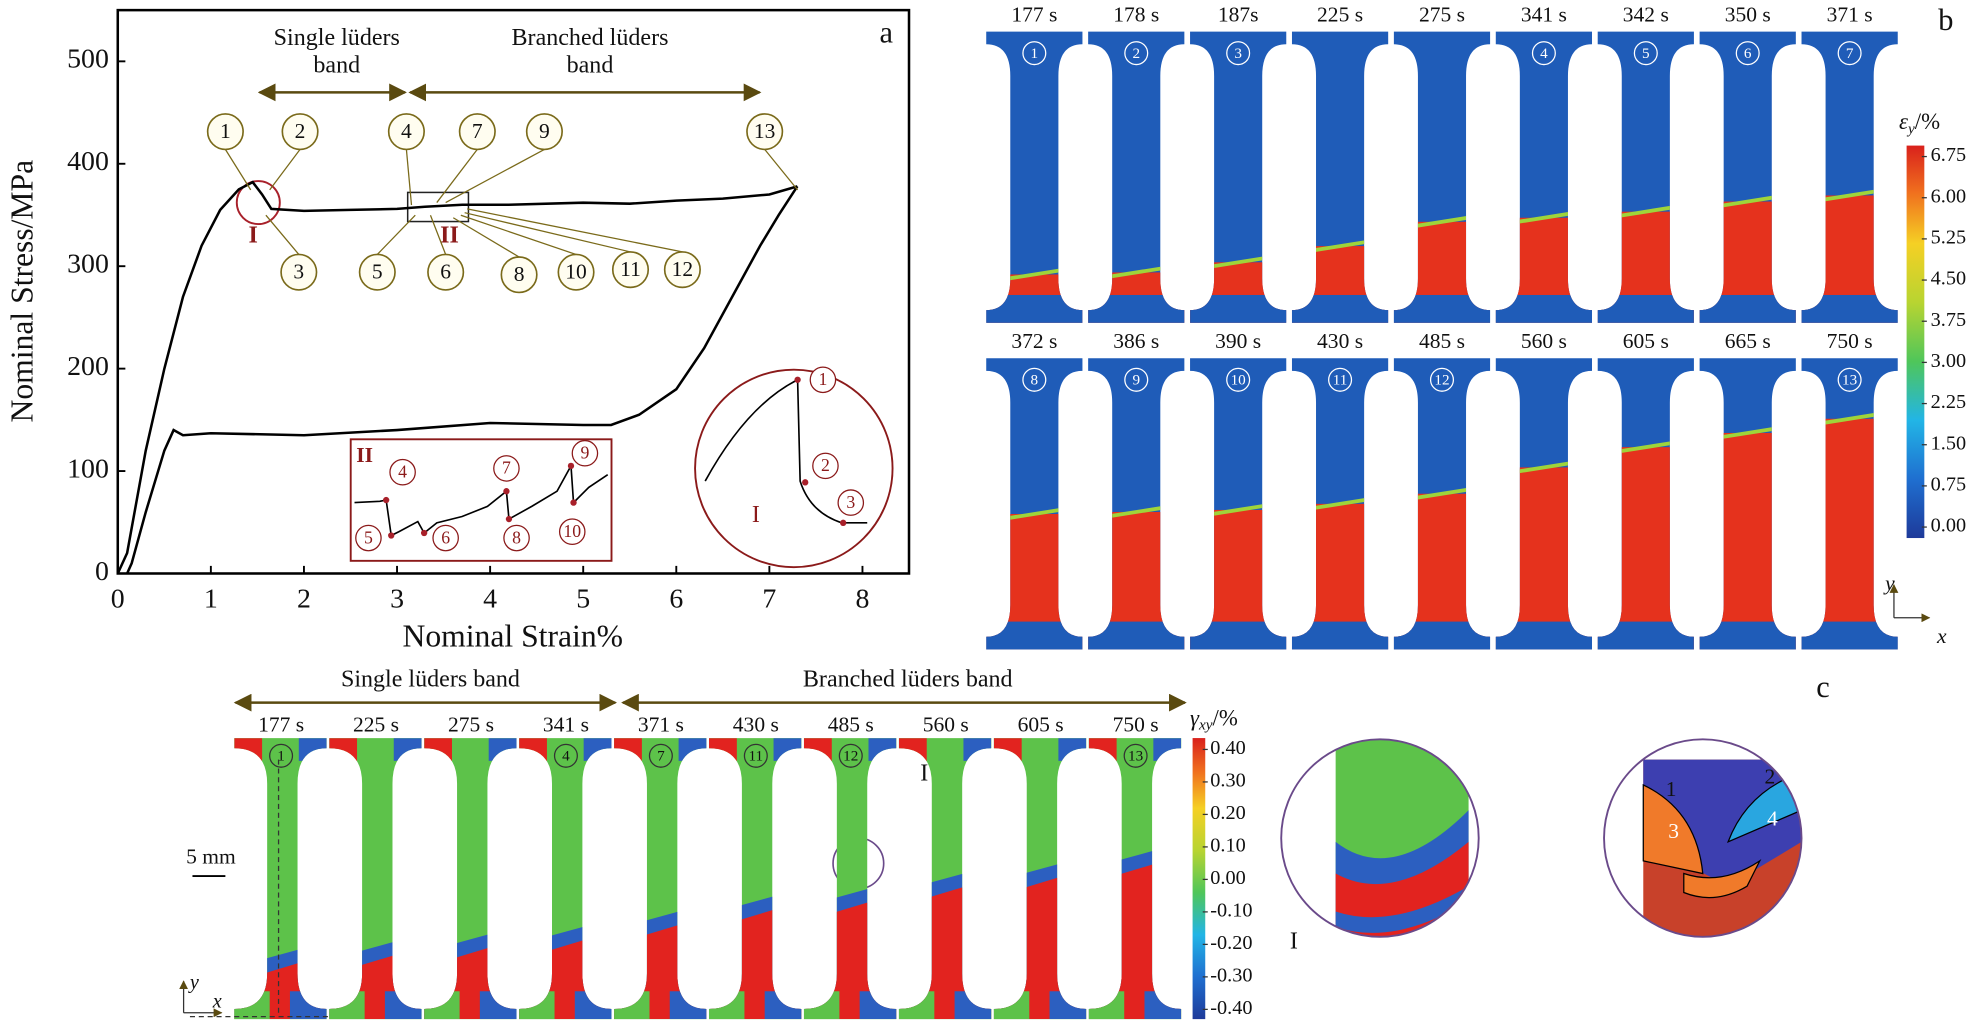 The width and height of the screenshot is (1975, 1020). I want to click on stage-marker-label: 4, so click(406, 131).